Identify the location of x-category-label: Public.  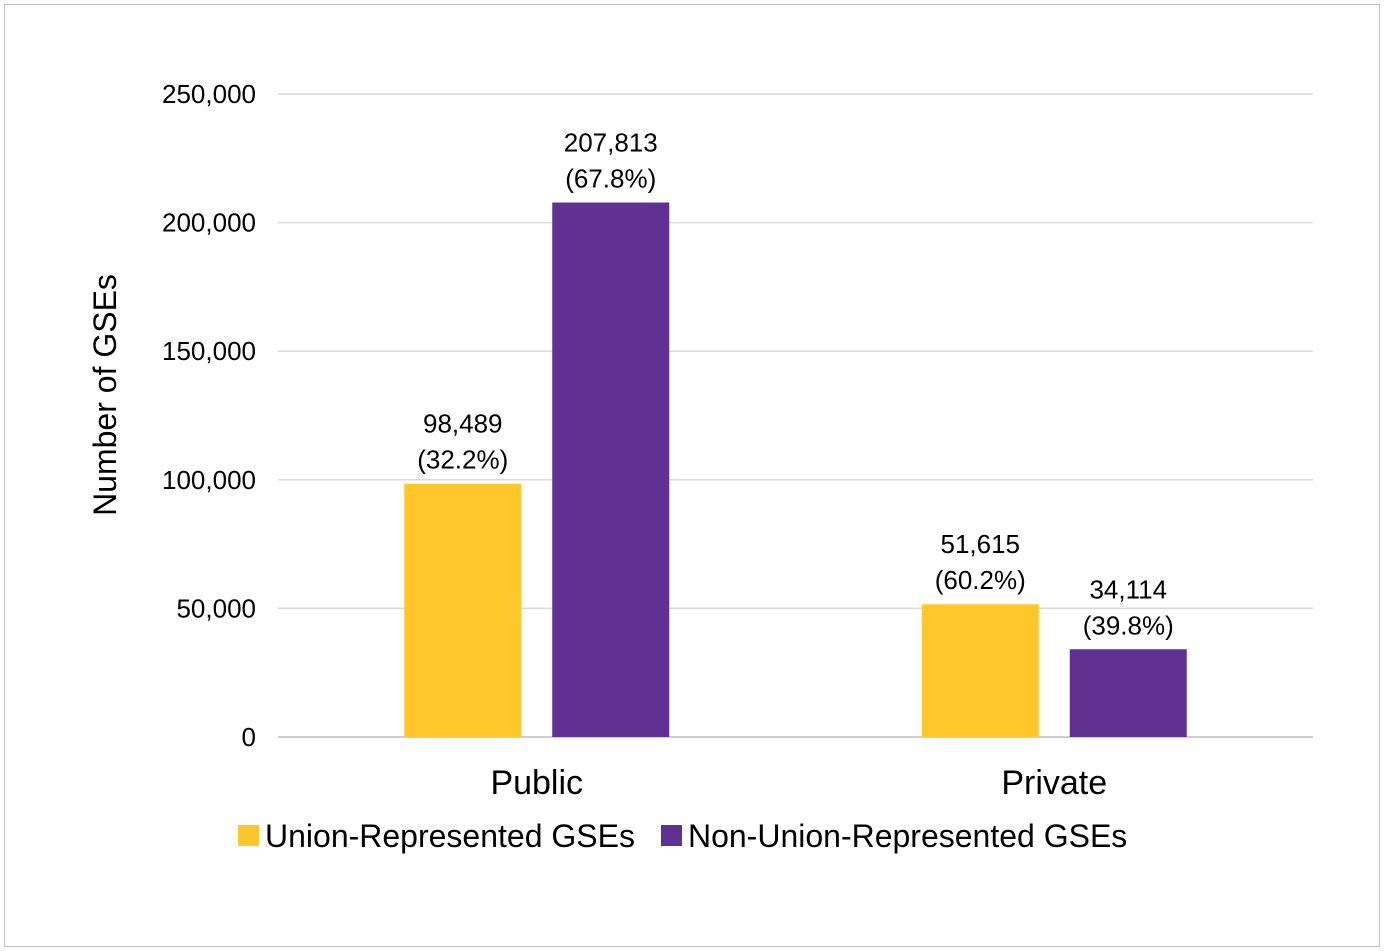
(536, 783).